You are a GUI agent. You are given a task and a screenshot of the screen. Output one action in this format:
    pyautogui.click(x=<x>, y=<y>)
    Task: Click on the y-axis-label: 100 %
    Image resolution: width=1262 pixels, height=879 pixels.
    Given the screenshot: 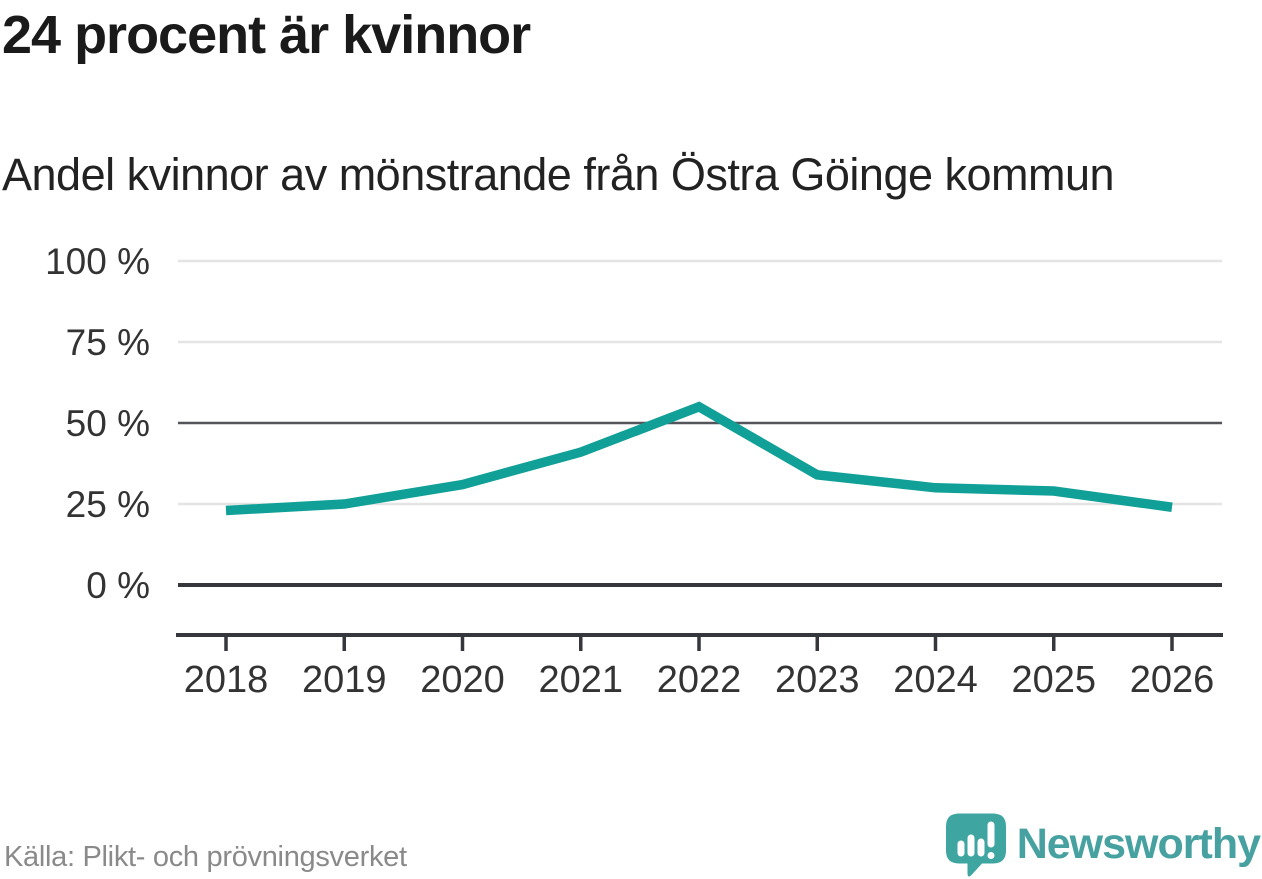 What is the action you would take?
    pyautogui.click(x=97, y=261)
    